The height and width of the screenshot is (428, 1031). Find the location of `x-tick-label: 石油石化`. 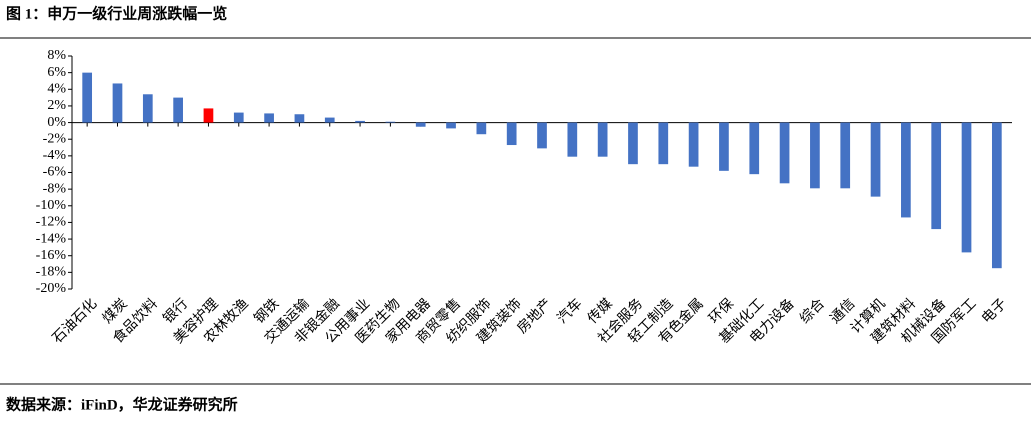

x-tick-label: 石油石化 is located at coordinates (74, 321).